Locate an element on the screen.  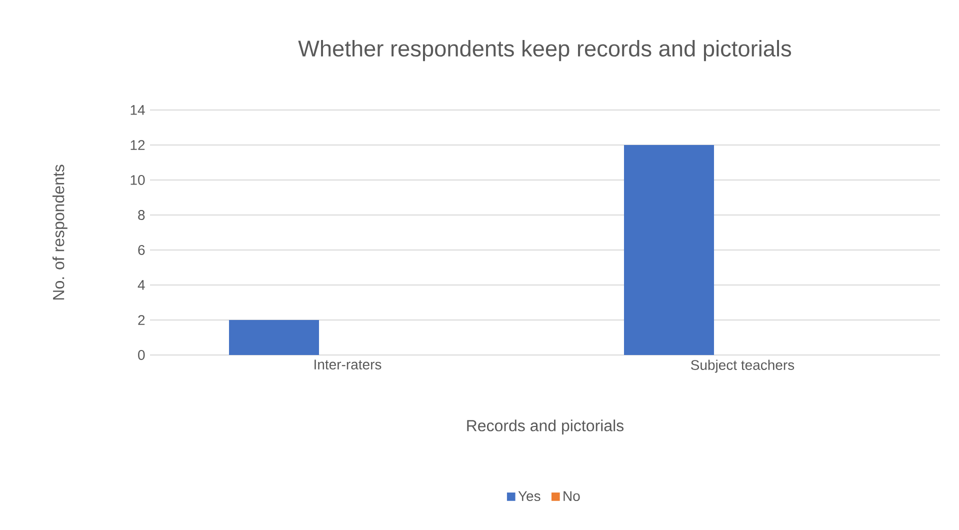
y-tick-label: 12 is located at coordinates (137, 145).